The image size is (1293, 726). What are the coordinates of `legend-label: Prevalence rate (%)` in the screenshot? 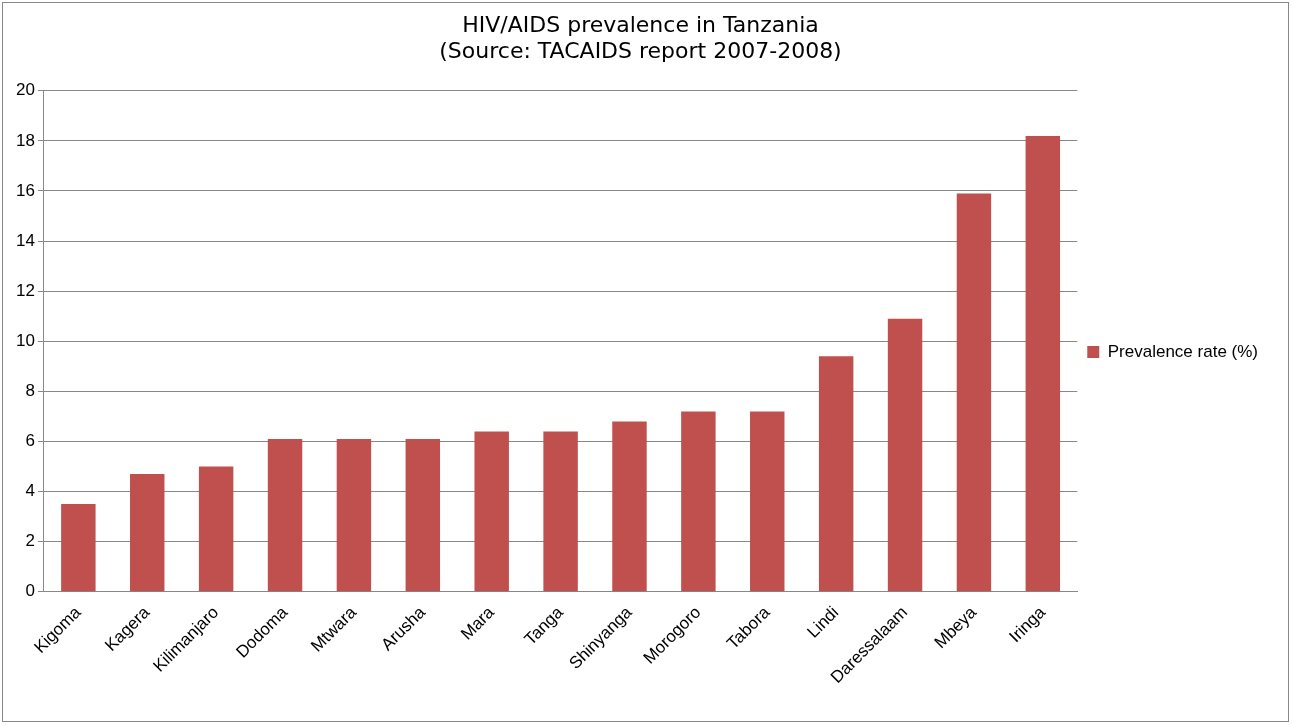 It's located at (1183, 351).